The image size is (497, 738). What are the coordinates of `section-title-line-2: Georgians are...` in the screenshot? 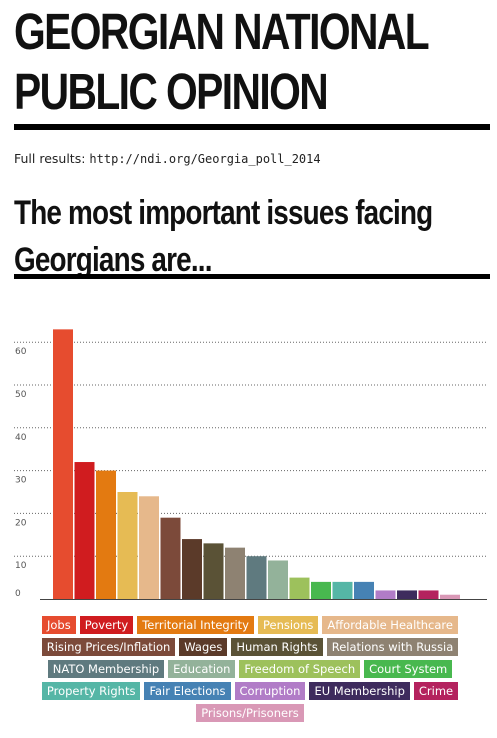 It's located at (113, 260).